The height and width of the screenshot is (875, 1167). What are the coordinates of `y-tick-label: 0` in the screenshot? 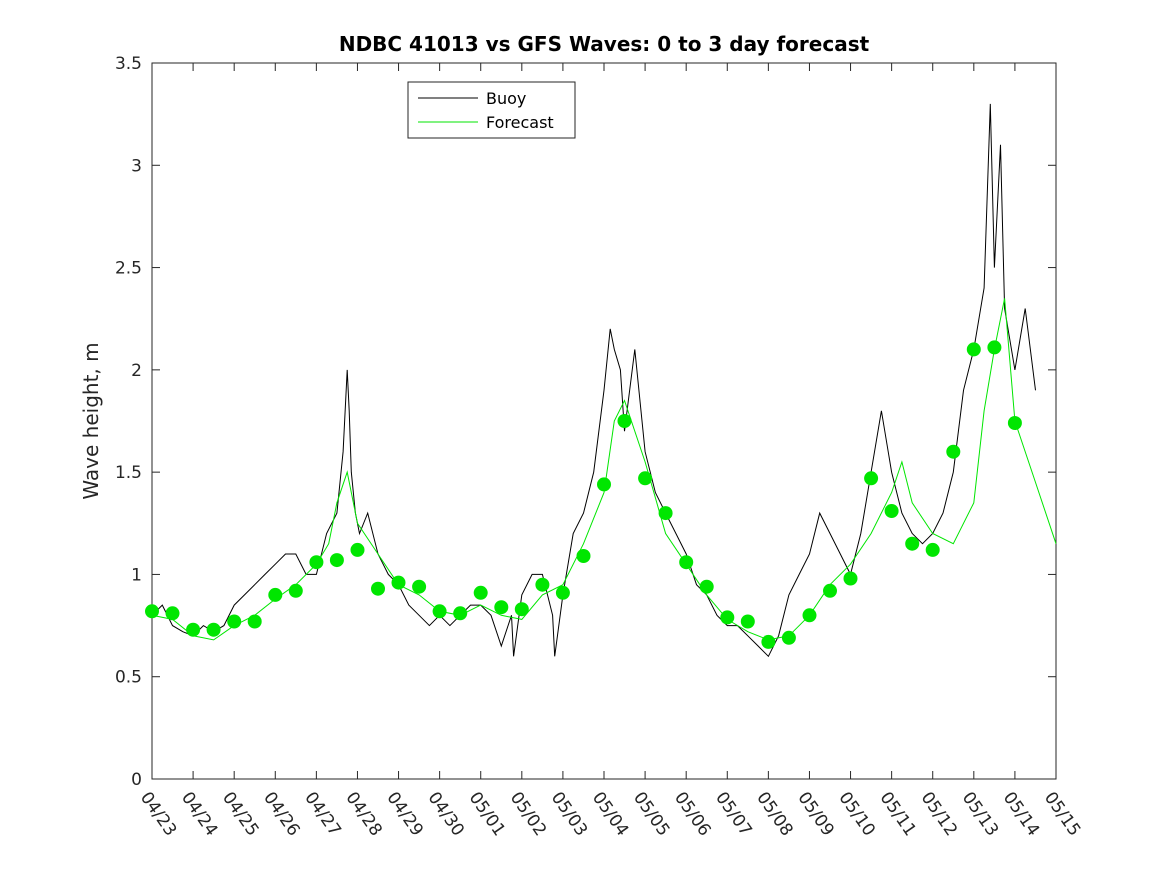 It's located at (136, 780).